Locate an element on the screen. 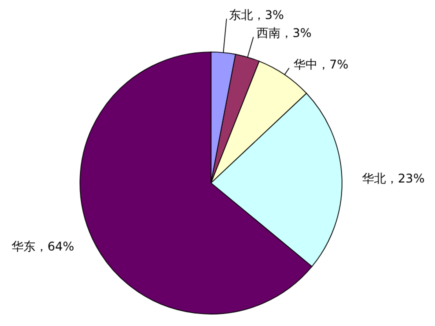 This screenshot has width=435, height=326. category-label: 华北 is located at coordinates (374, 178).